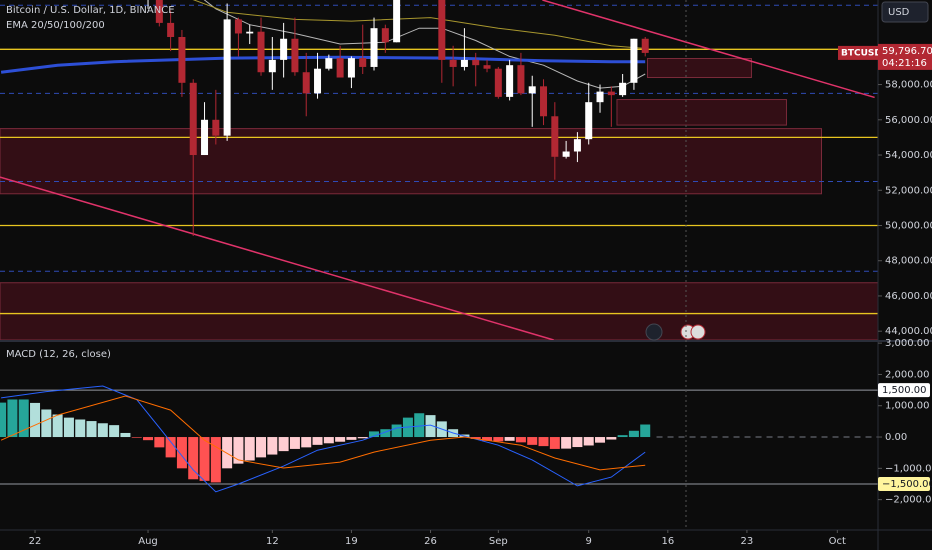 This screenshot has width=932, height=550. I want to click on x-tick-label: 12, so click(272, 541).